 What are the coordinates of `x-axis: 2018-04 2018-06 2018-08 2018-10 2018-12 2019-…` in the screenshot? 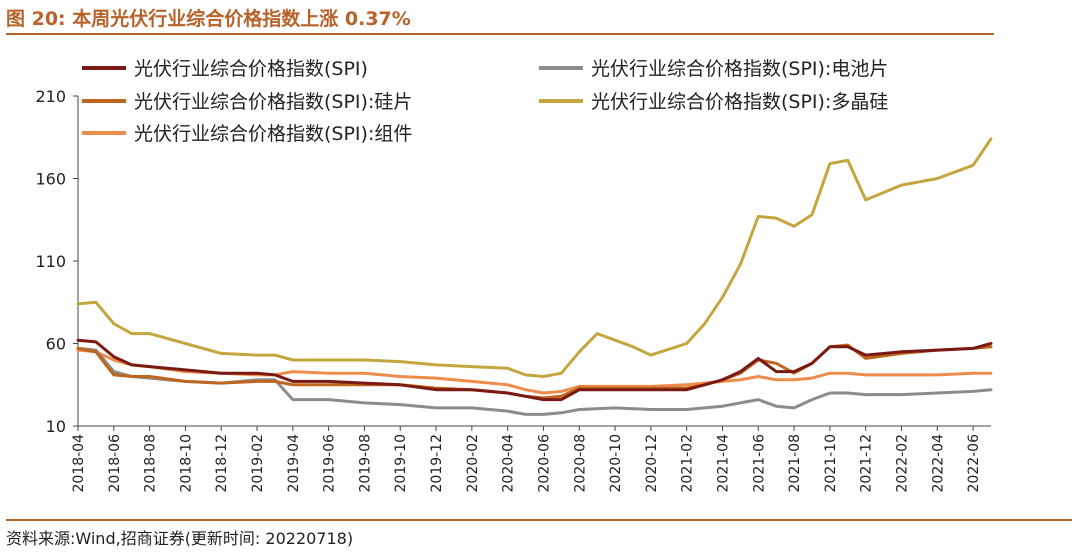 It's located at (531, 459).